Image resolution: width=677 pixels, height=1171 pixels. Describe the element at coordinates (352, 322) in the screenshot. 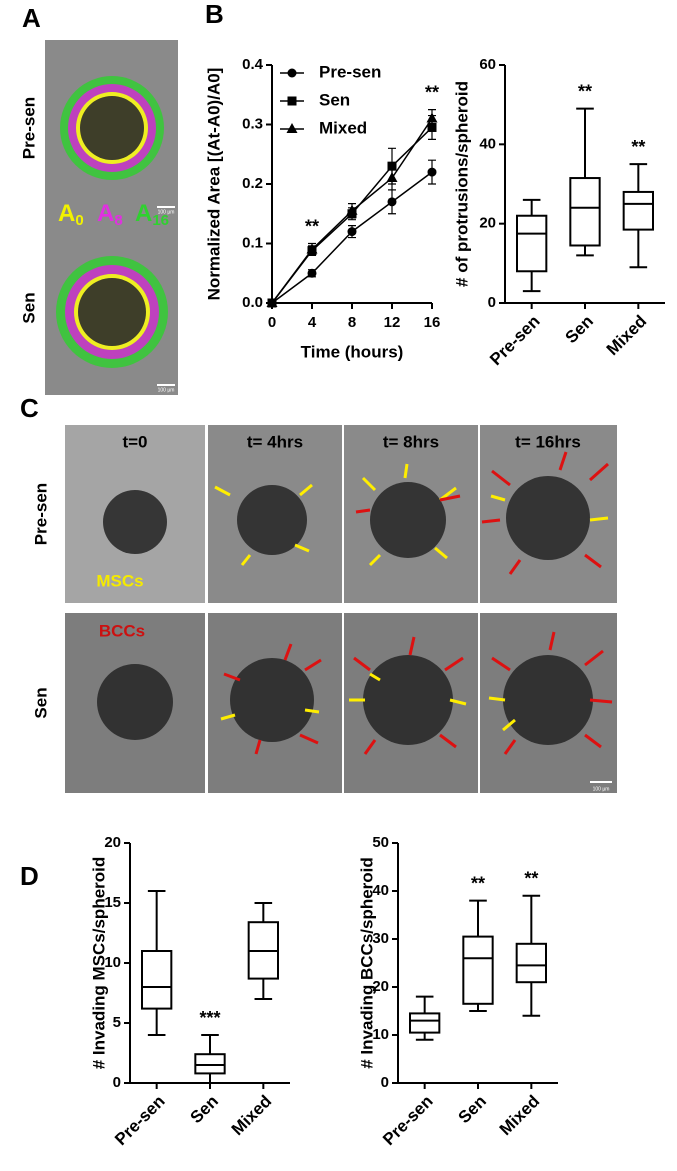

I see `x-tick-label: 8` at that location.